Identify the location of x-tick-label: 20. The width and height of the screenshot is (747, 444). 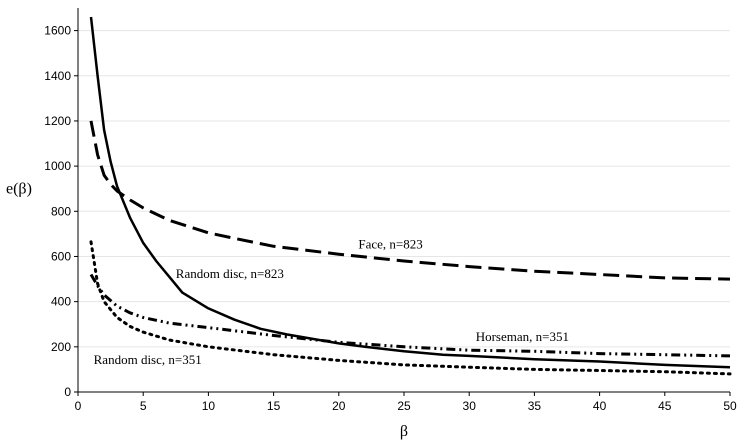
(339, 406).